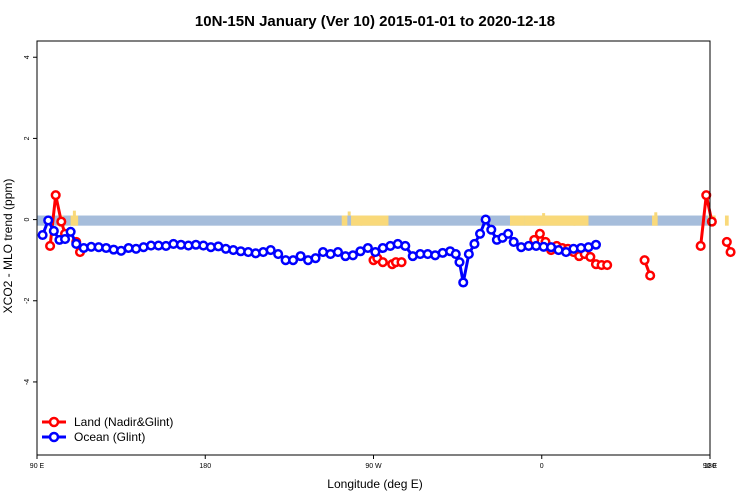  What do you see at coordinates (123, 422) in the screenshot?
I see `legend-land-label: Land (Nadir&Glint)` at bounding box center [123, 422].